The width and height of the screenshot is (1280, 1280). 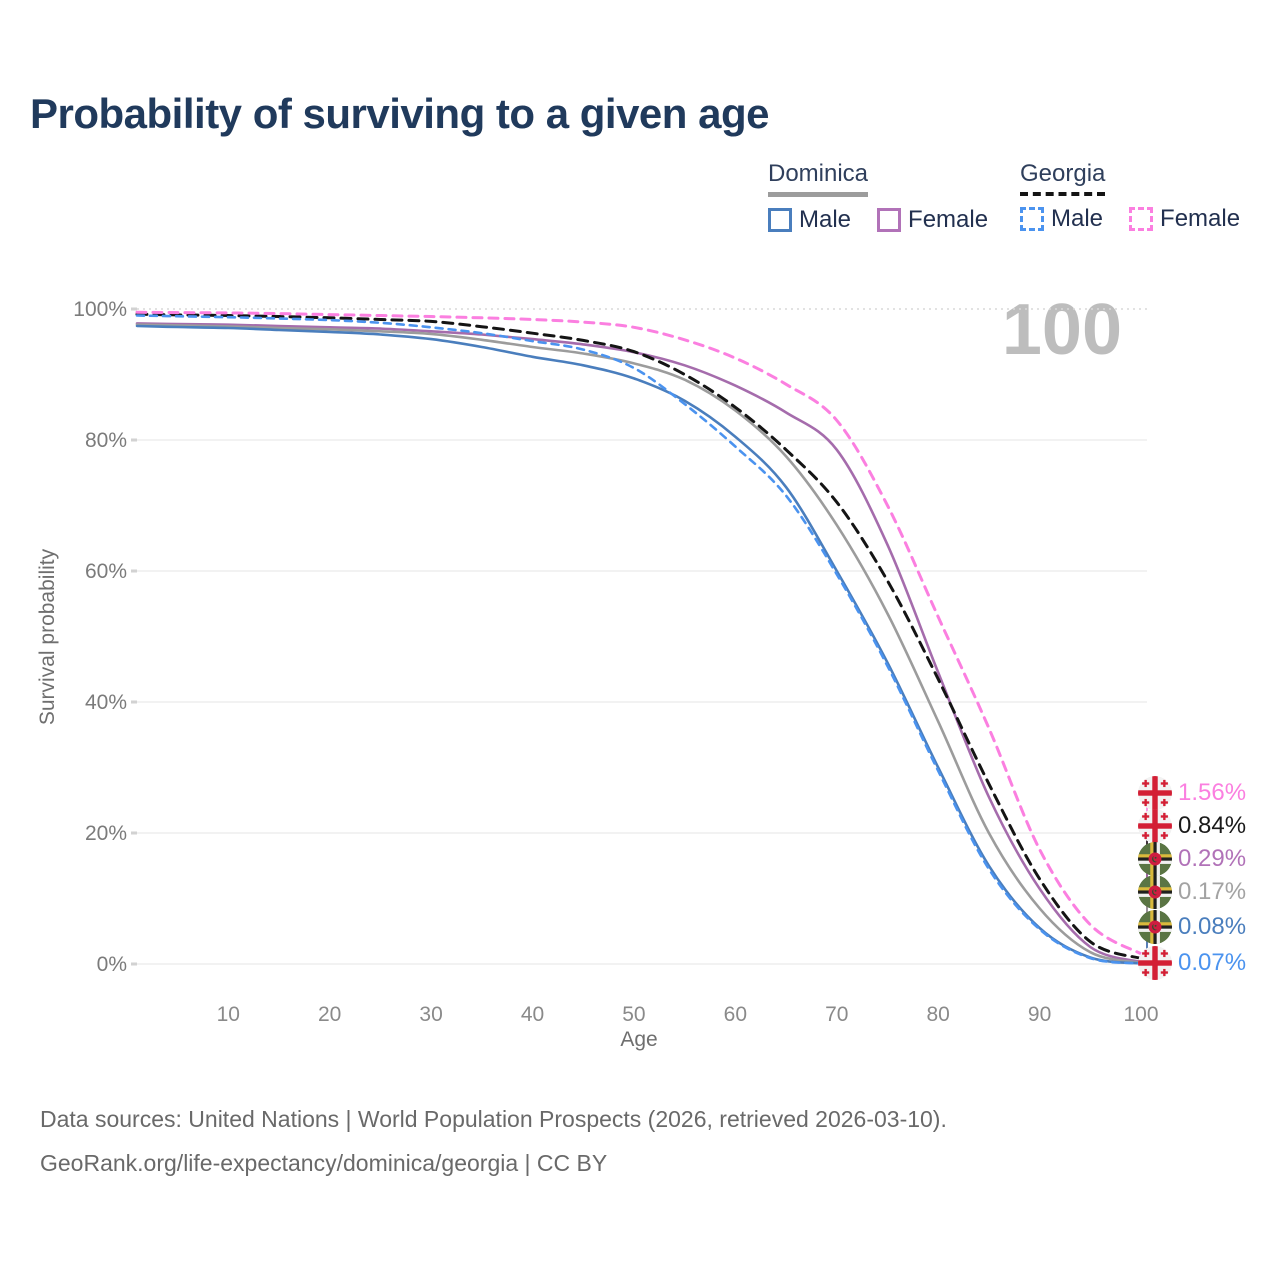 I want to click on legend-country-name: Dominica, so click(x=818, y=173).